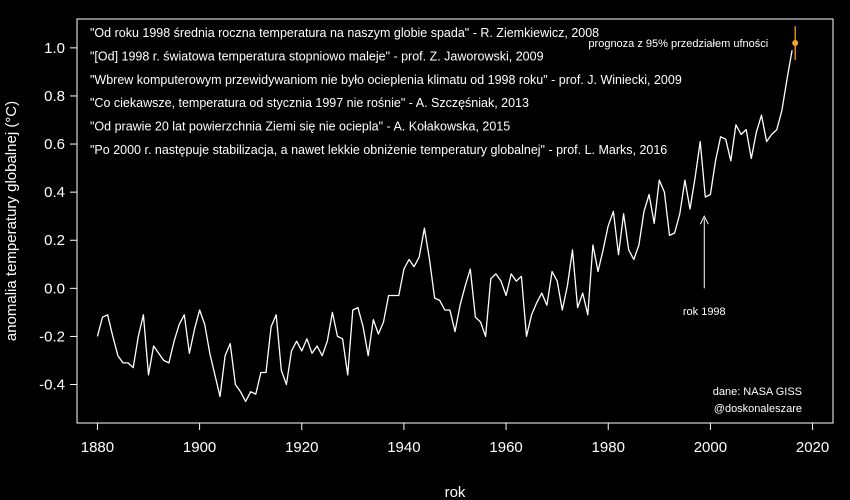 The image size is (850, 500). What do you see at coordinates (758, 409) in the screenshot?
I see `credit-line: @doskonaleszare` at bounding box center [758, 409].